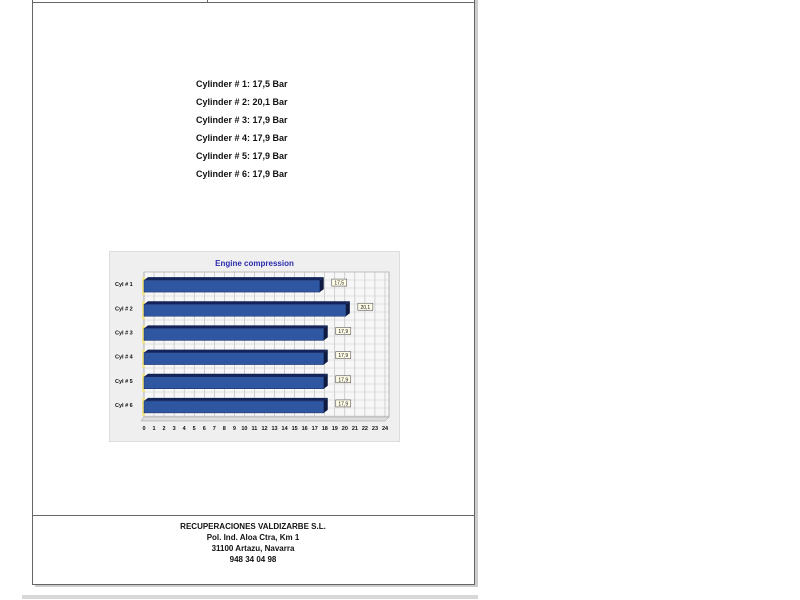 The height and width of the screenshot is (600, 800). I want to click on cylinder-reading: Cylinder # 4: 17,9 Bar, so click(242, 138).